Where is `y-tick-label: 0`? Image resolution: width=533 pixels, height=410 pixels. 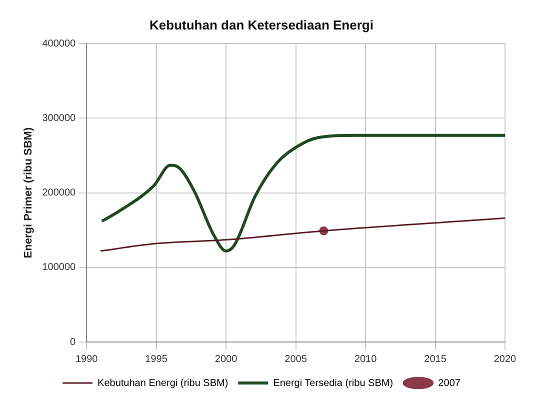 y-tick-label: 0 is located at coordinates (73, 342).